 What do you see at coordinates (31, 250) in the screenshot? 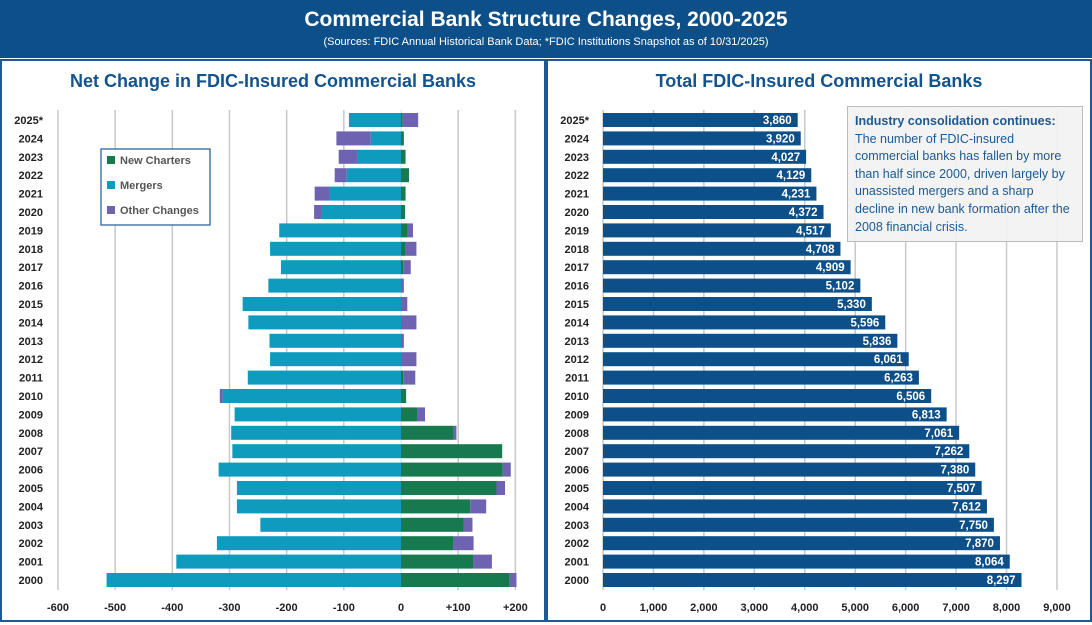
I see `y-tick-label: 2018` at bounding box center [31, 250].